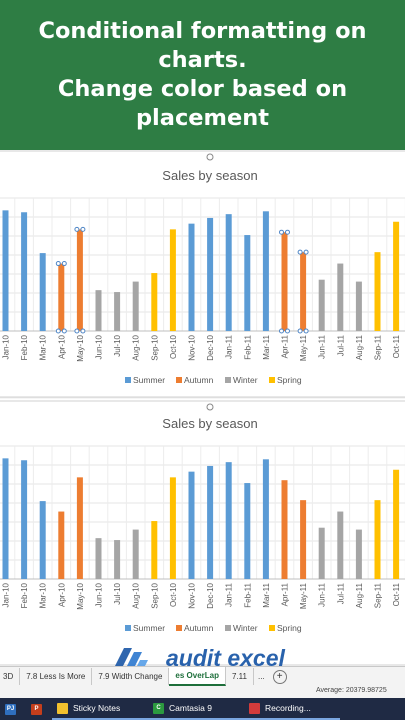 This screenshot has height=720, width=405. What do you see at coordinates (202, 31) in the screenshot?
I see `banner-line-1: Conditional formatting on` at bounding box center [202, 31].